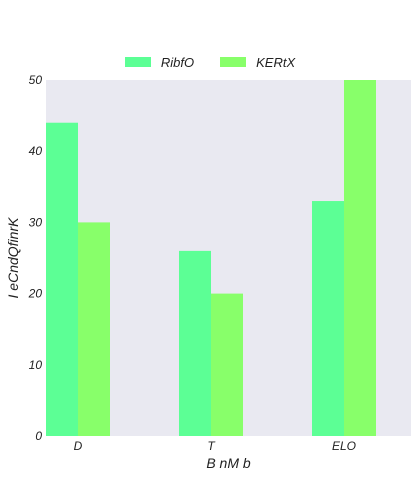  I want to click on y-tick-label: 10, so click(36, 365).